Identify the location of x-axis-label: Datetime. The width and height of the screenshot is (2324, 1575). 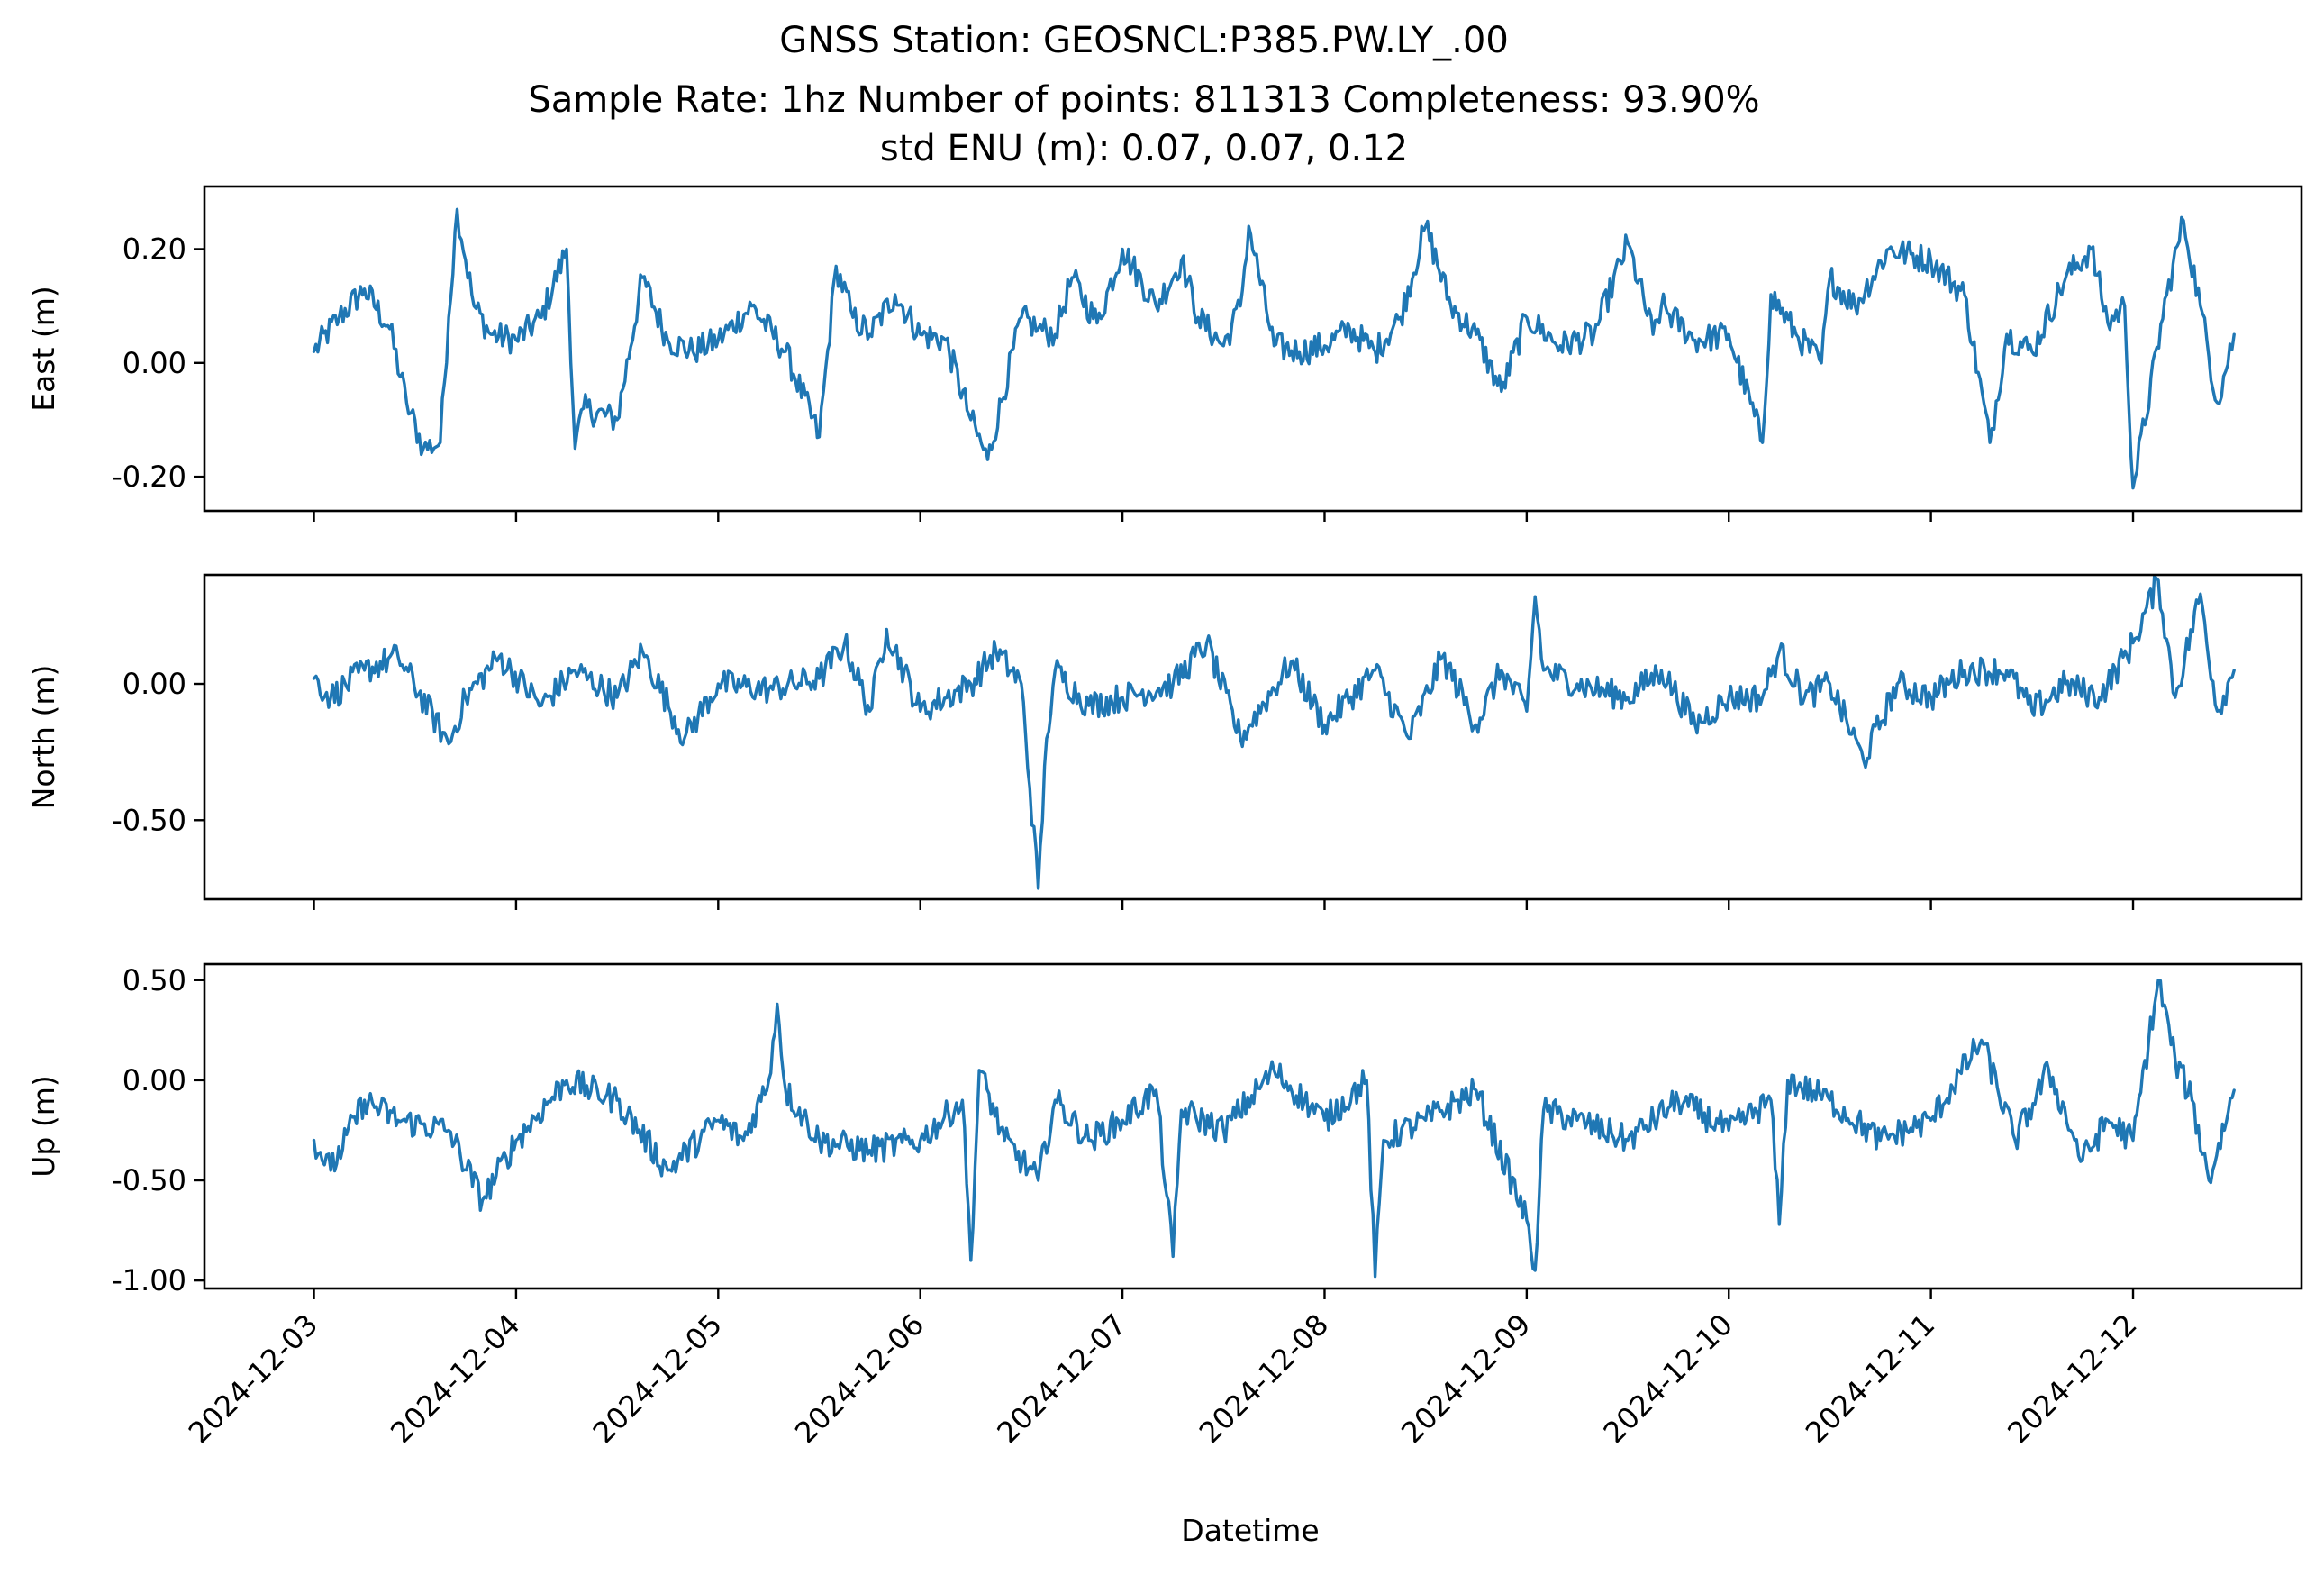
(1250, 1530).